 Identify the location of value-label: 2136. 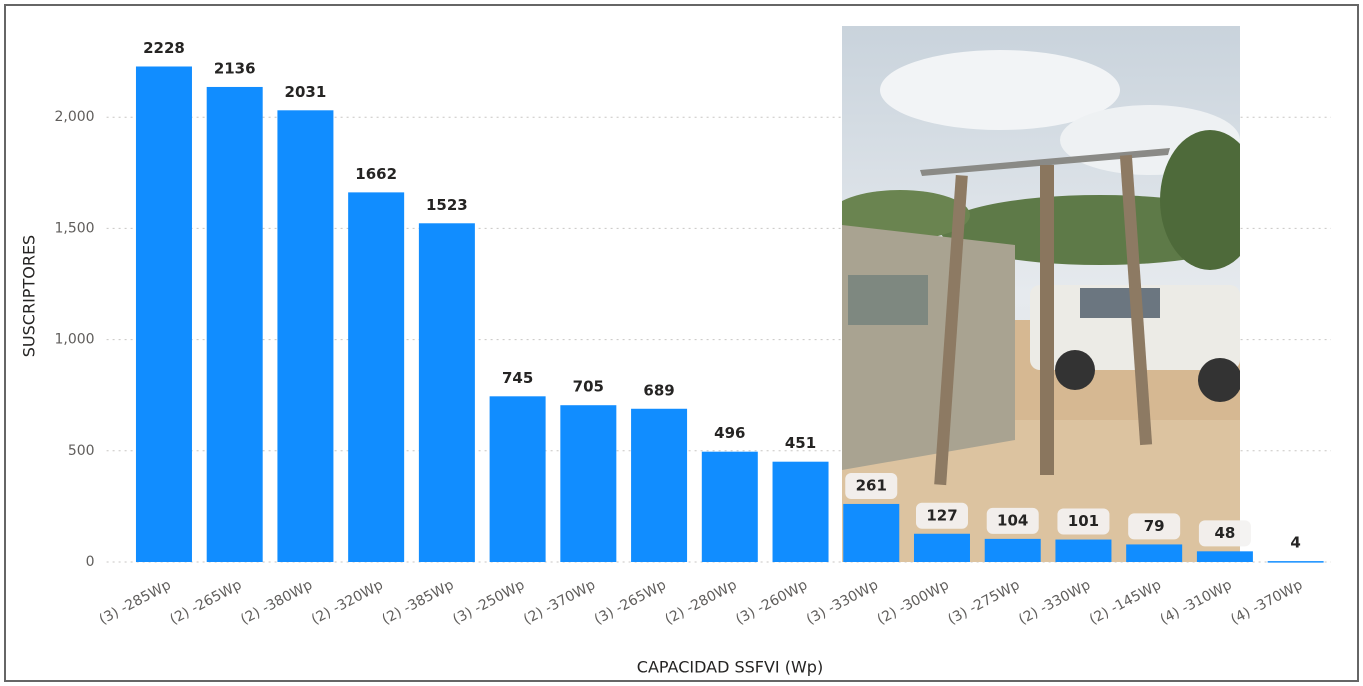
(235, 68).